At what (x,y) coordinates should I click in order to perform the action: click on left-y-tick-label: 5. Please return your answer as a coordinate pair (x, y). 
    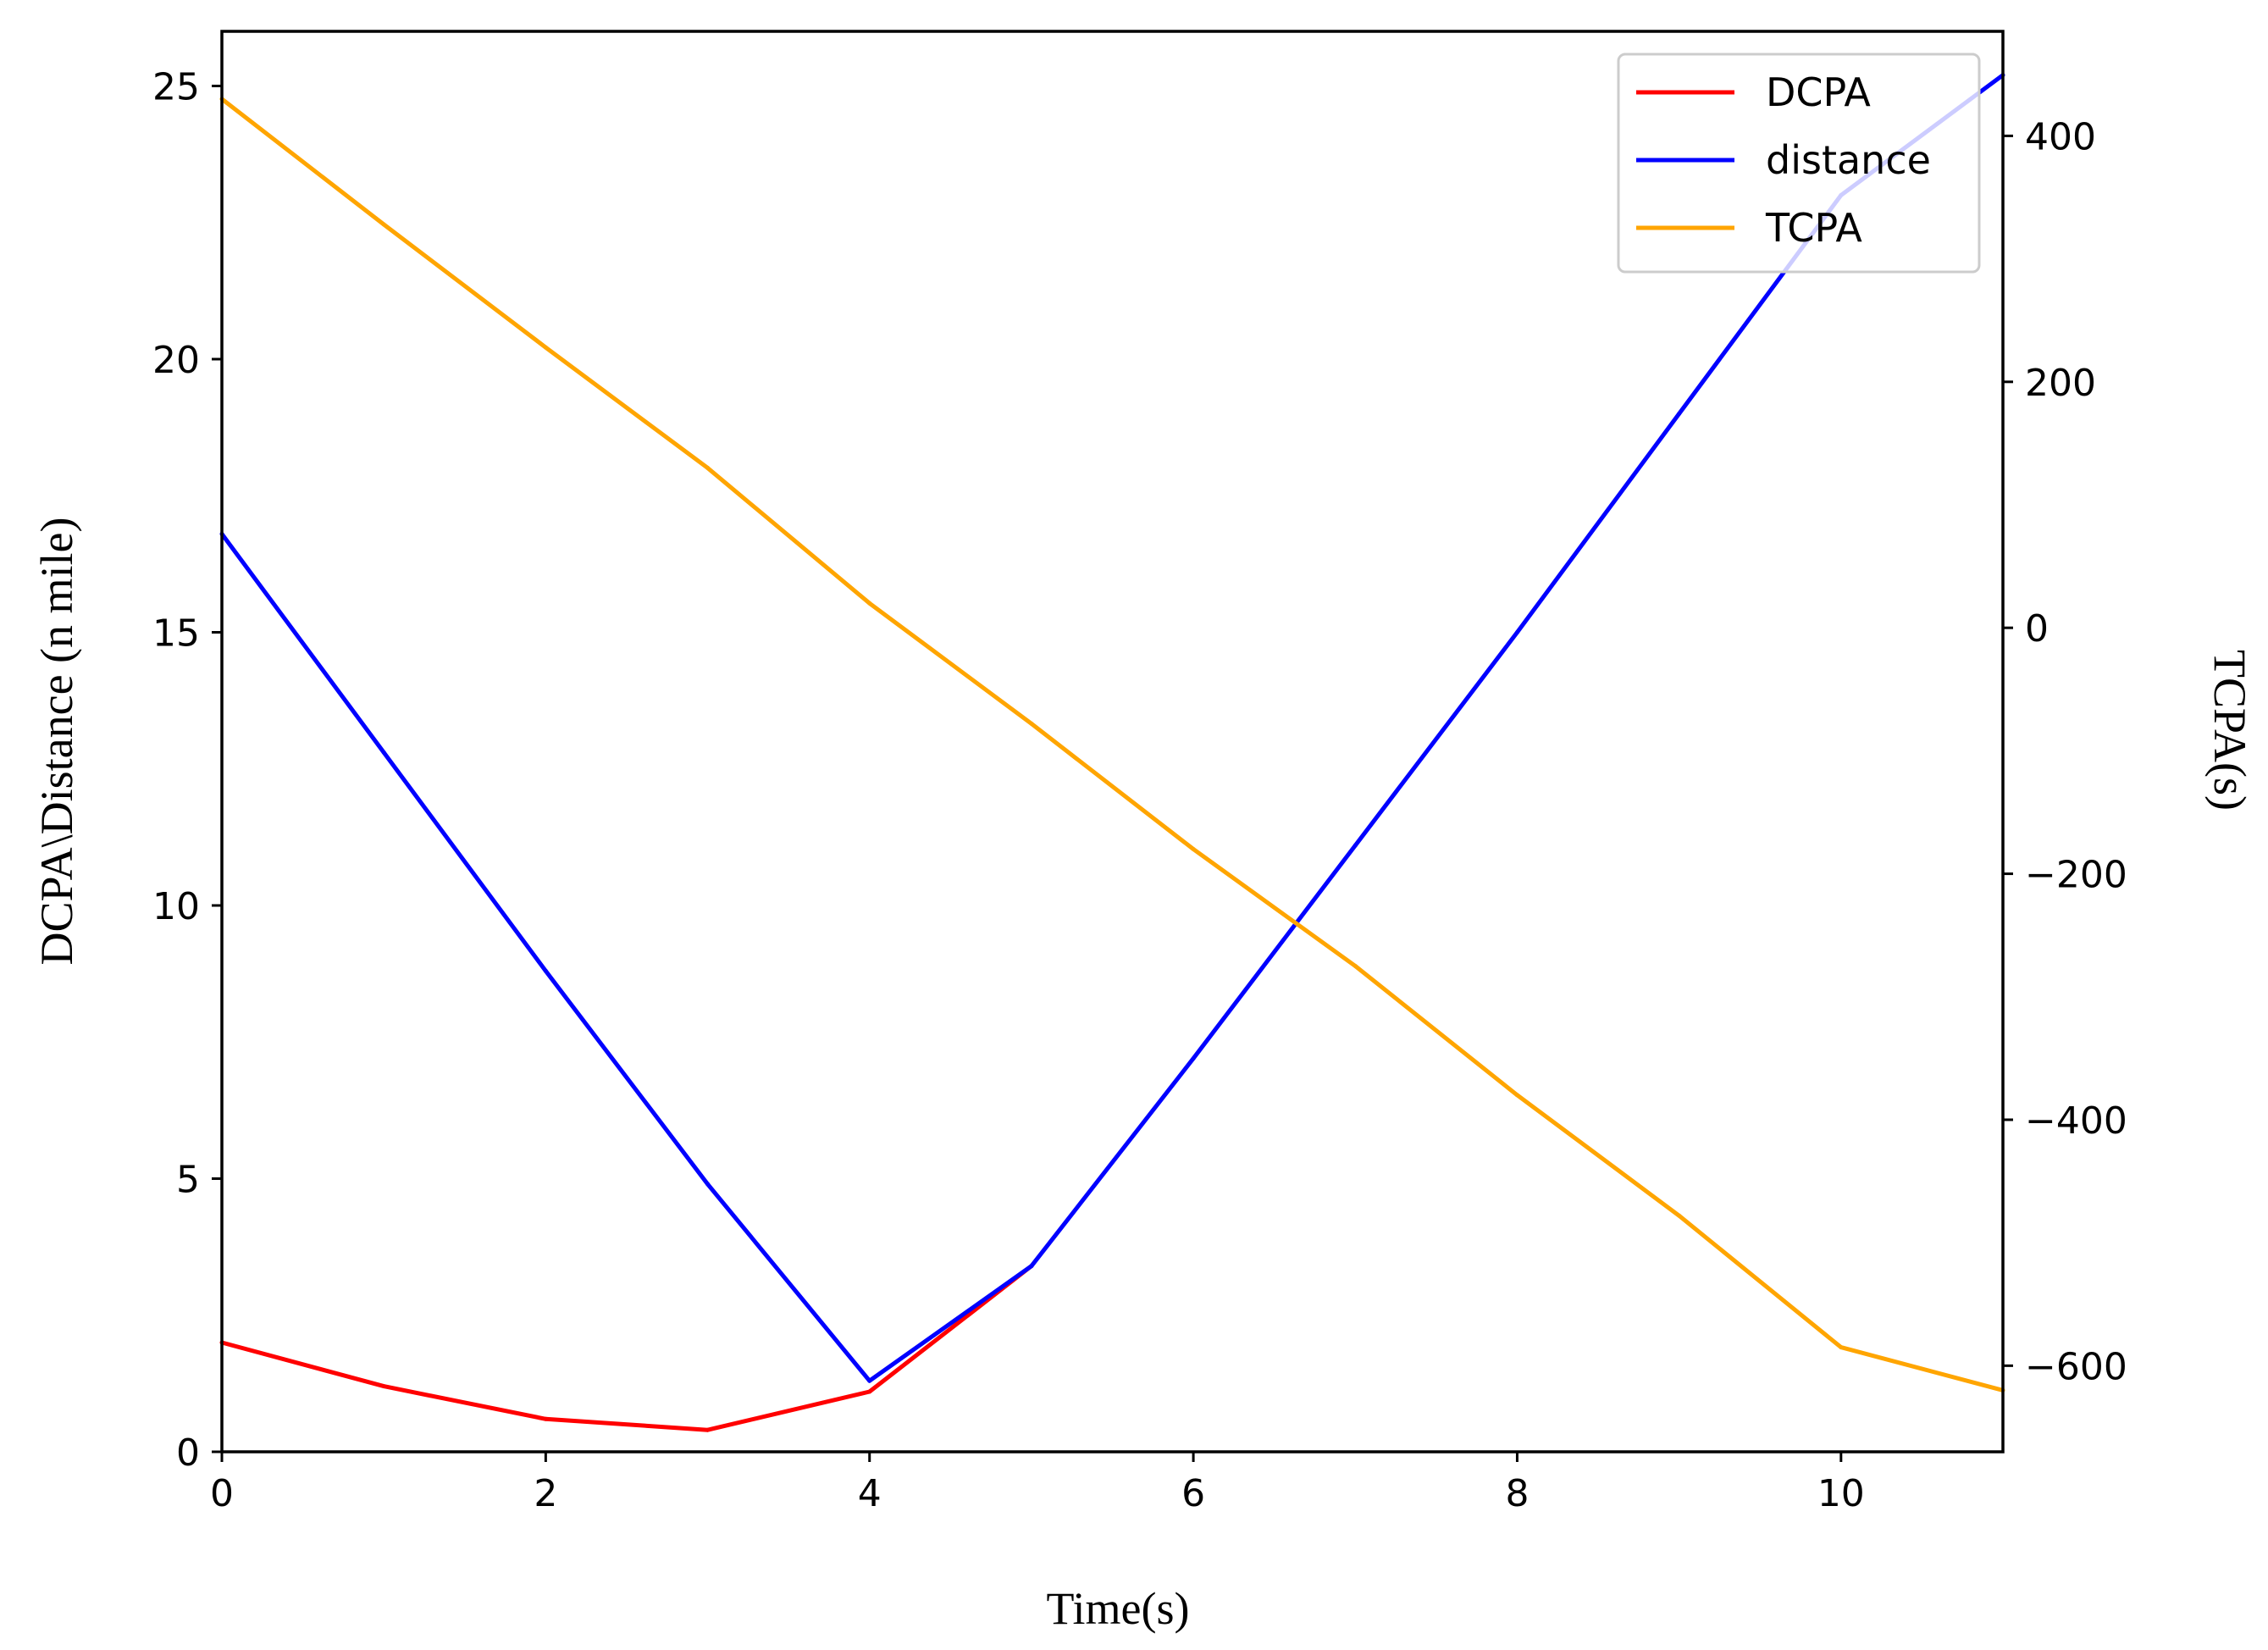
    Looking at the image, I should click on (188, 1180).